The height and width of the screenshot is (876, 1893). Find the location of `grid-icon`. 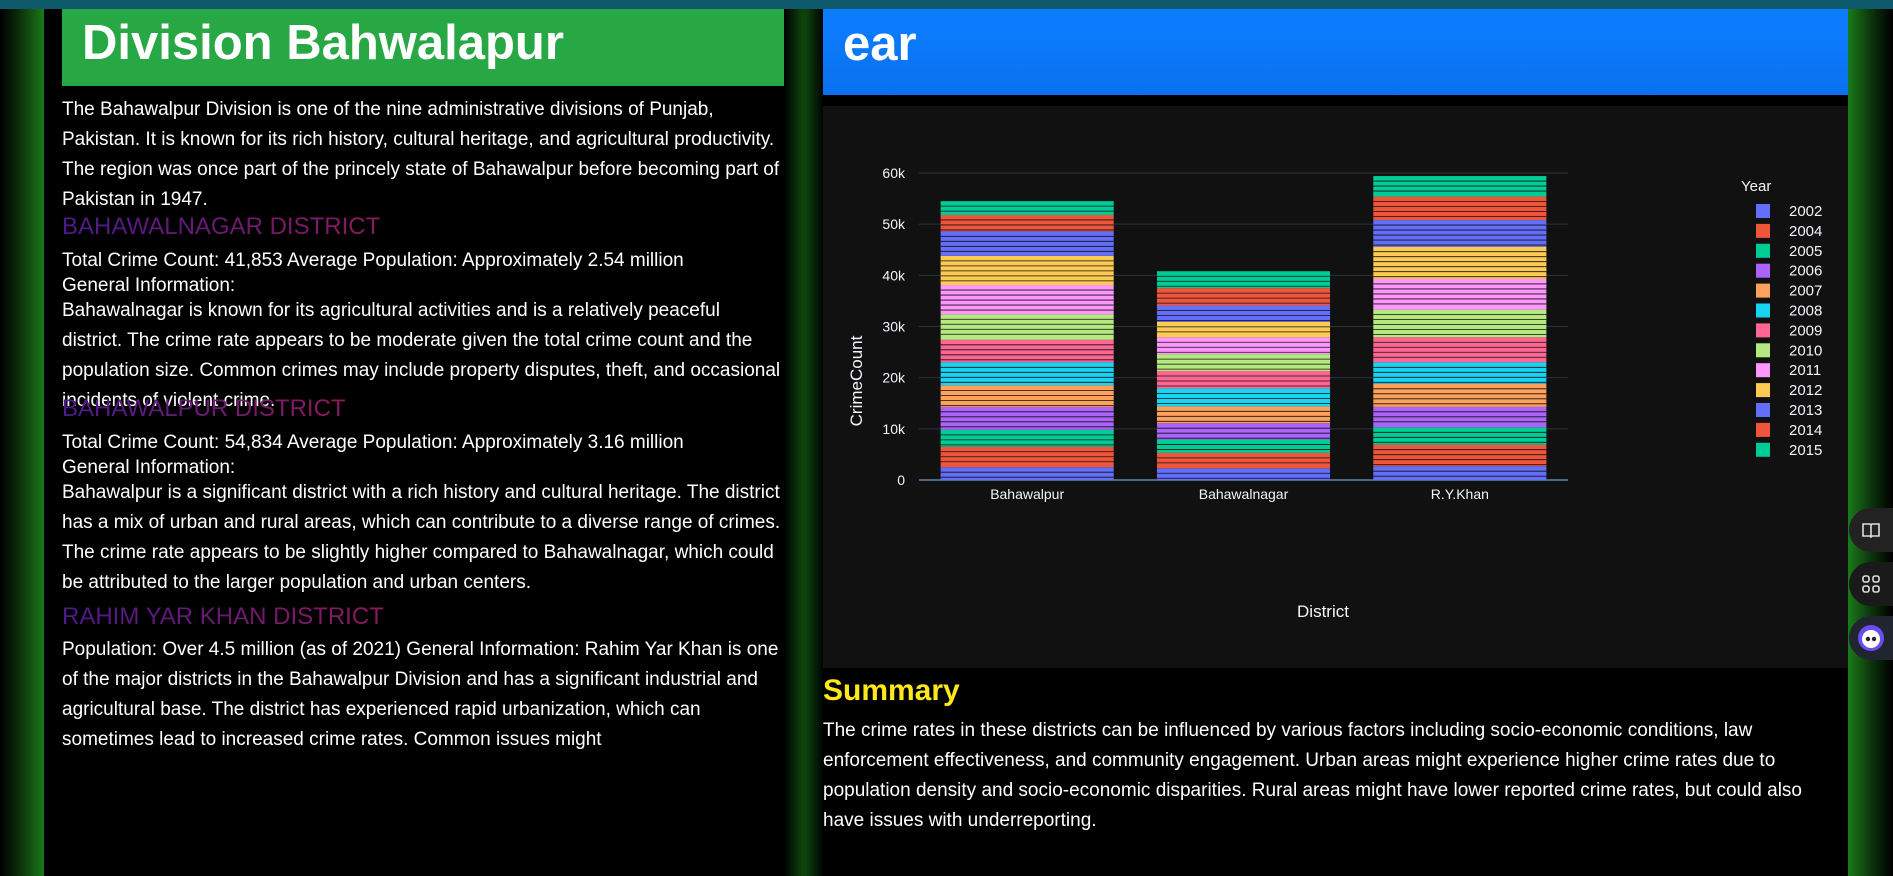

grid-icon is located at coordinates (1871, 584).